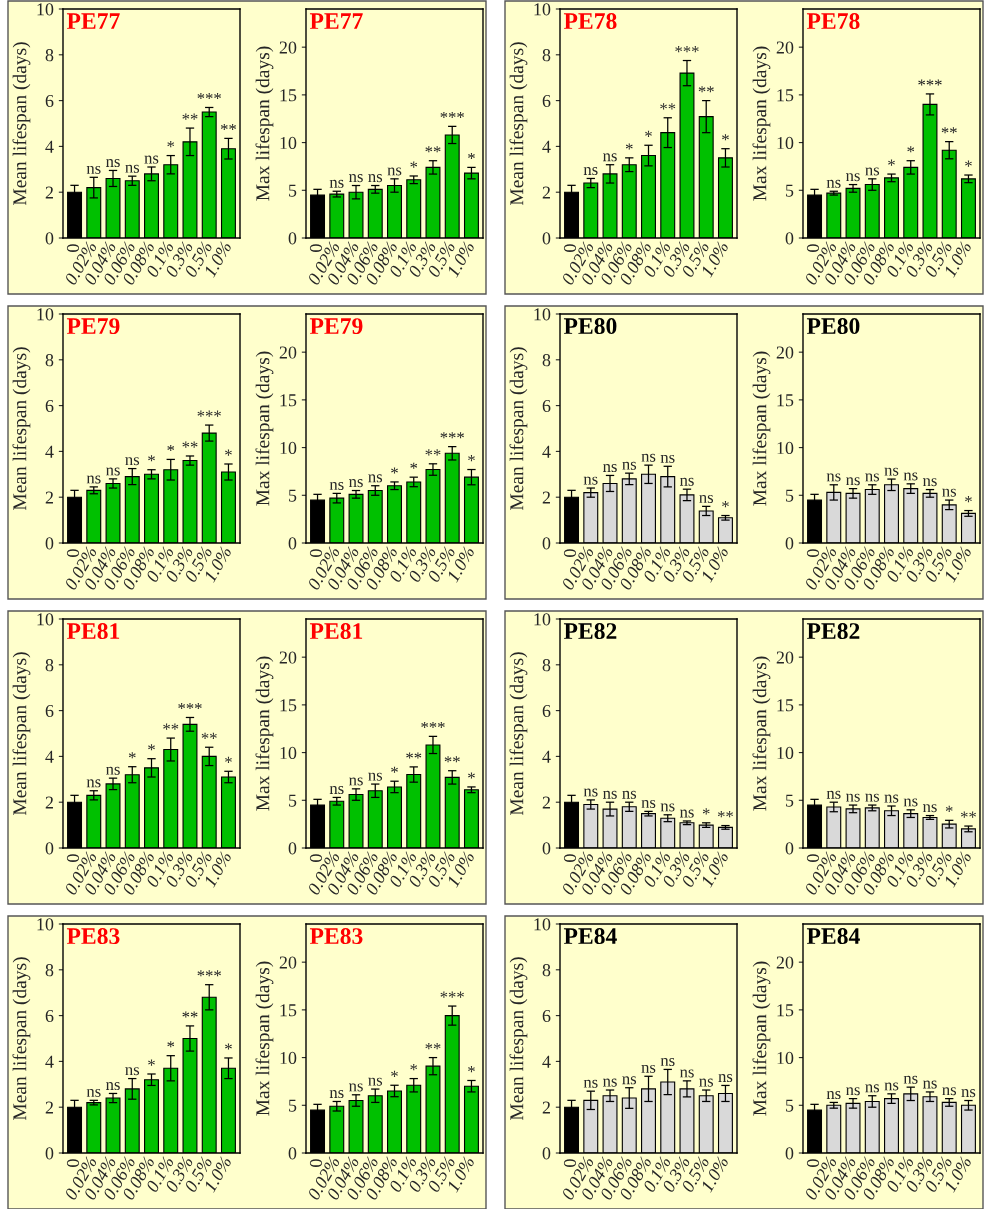  What do you see at coordinates (833, 326) in the screenshot?
I see `chart-title: PE80` at bounding box center [833, 326].